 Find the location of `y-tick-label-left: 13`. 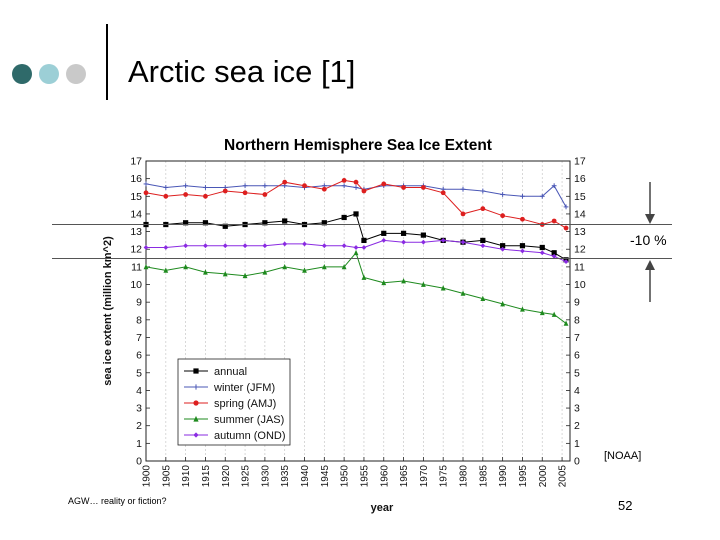

y-tick-label-left: 13 is located at coordinates (136, 232).